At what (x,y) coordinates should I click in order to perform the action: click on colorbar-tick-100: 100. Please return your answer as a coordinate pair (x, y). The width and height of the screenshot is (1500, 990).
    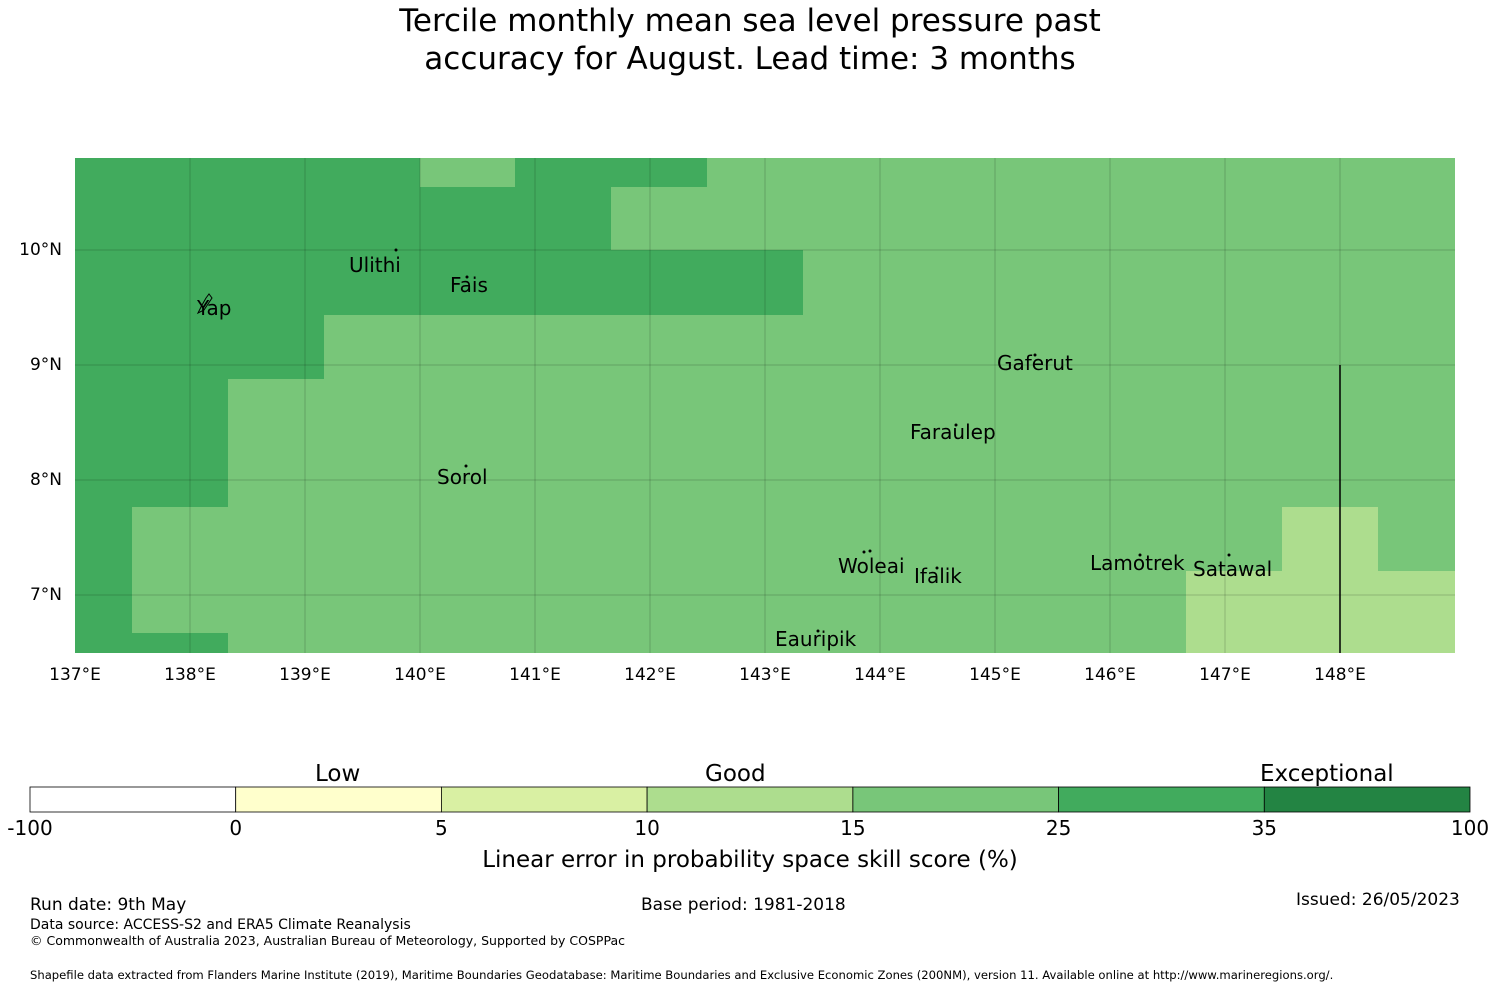
    Looking at the image, I should click on (1470, 828).